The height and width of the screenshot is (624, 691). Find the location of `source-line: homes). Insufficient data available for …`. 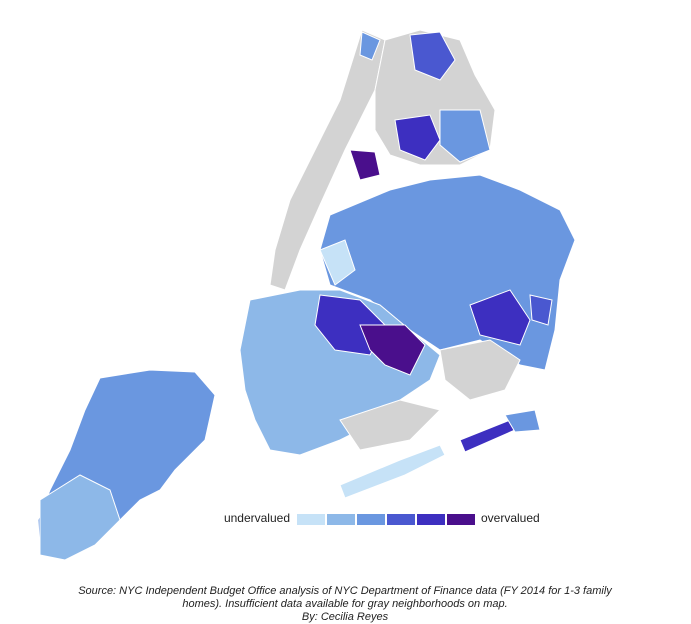

source-line: homes). Insufficient data available for … is located at coordinates (344, 604).